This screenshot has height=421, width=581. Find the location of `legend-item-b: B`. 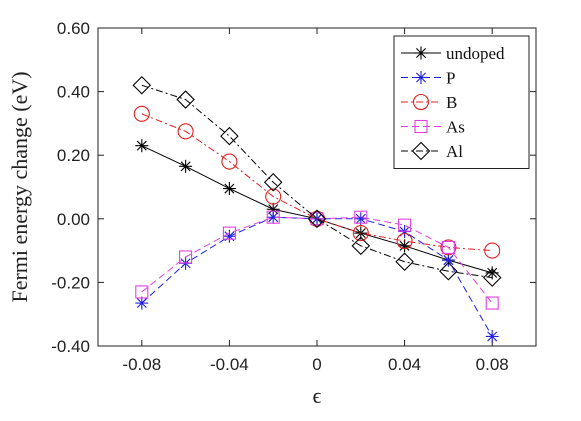

legend-item-b: B is located at coordinates (429, 102).